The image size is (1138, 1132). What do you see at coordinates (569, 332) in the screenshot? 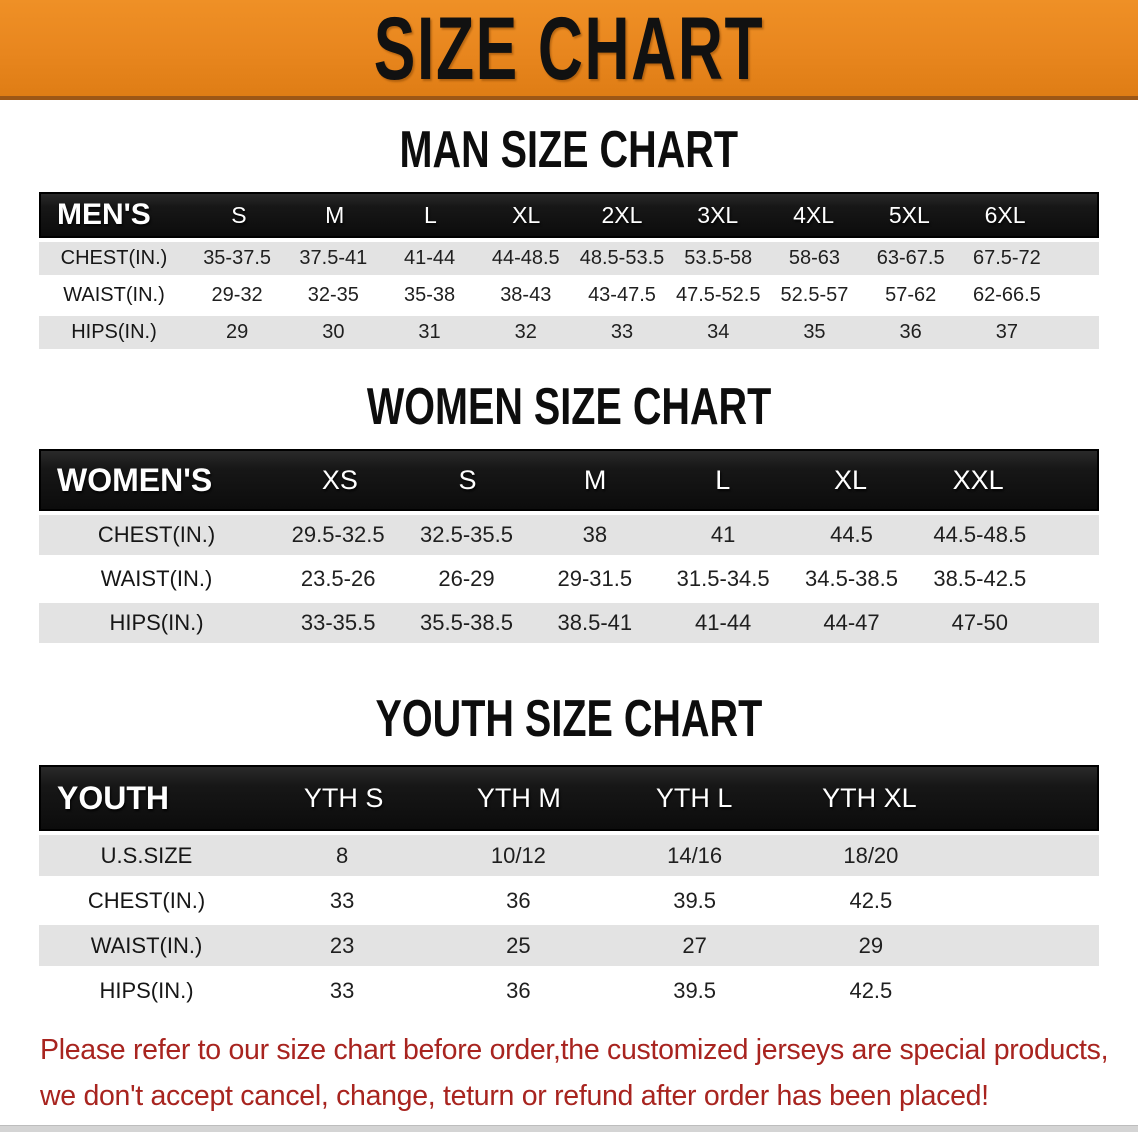
I see `measurement-row: HIPS(IN.) 29 30 31 32 33 34 35 36 37` at bounding box center [569, 332].